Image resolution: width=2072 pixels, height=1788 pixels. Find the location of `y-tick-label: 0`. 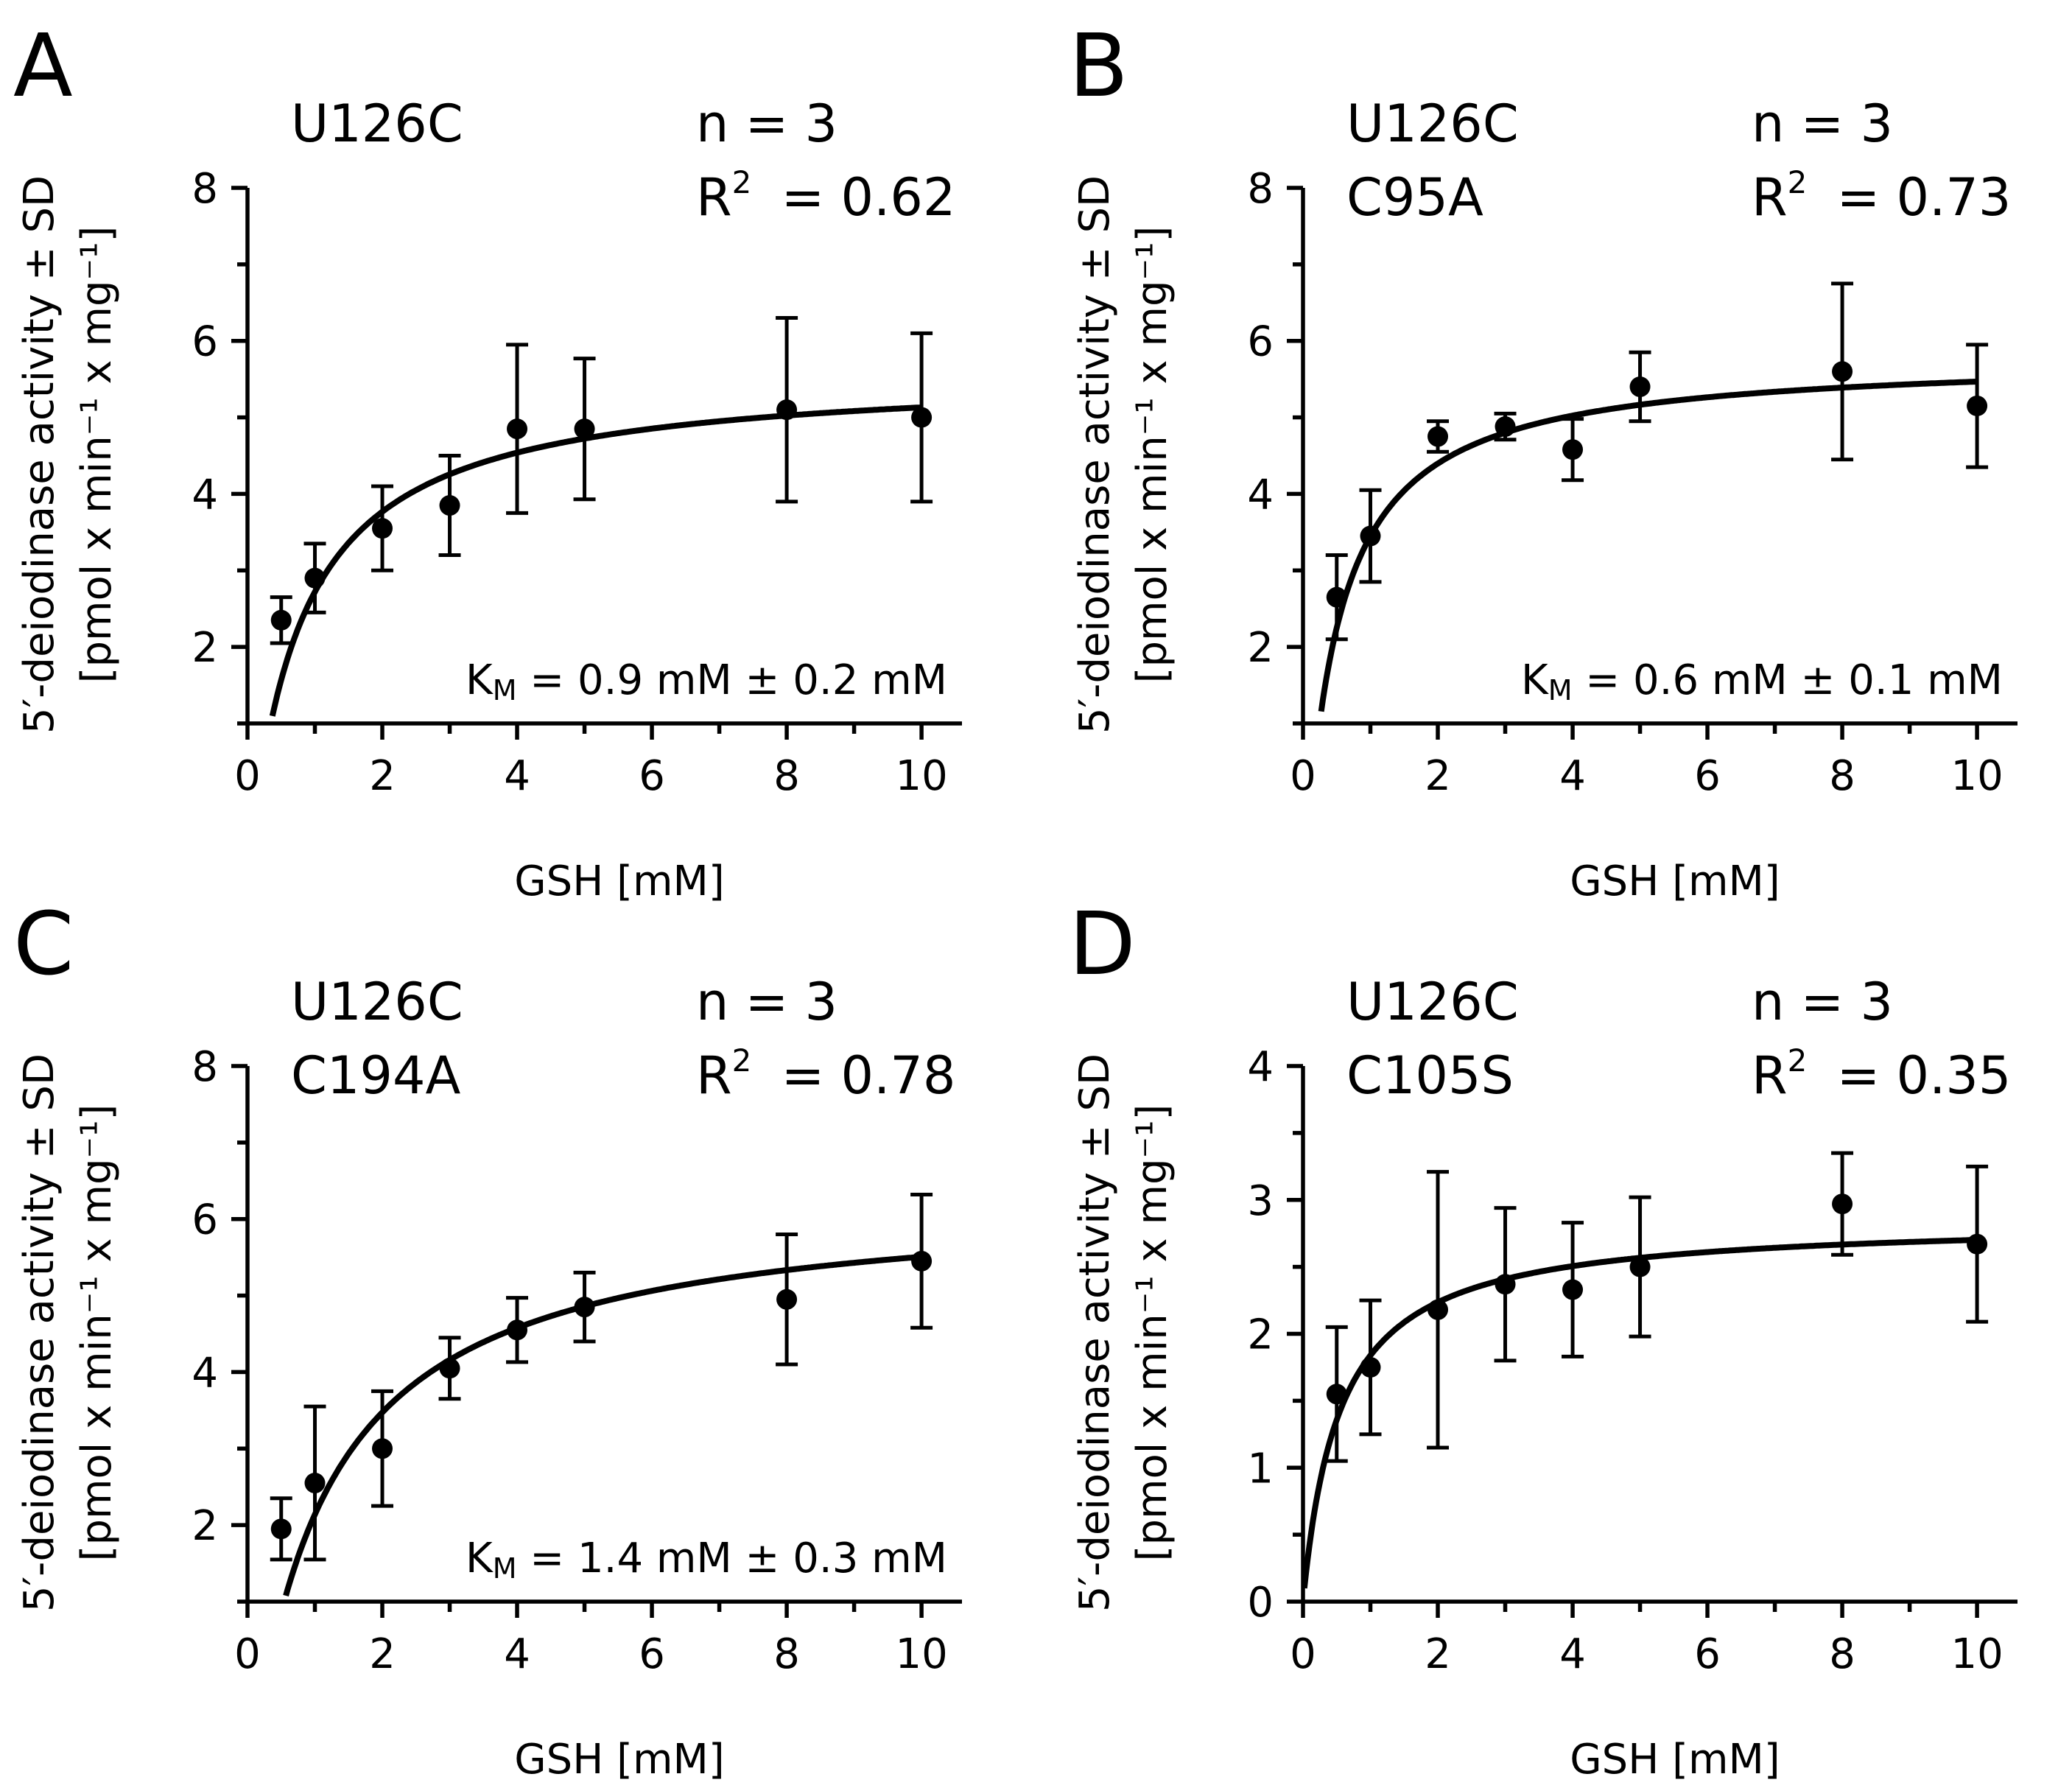

y-tick-label: 0 is located at coordinates (1260, 1603).